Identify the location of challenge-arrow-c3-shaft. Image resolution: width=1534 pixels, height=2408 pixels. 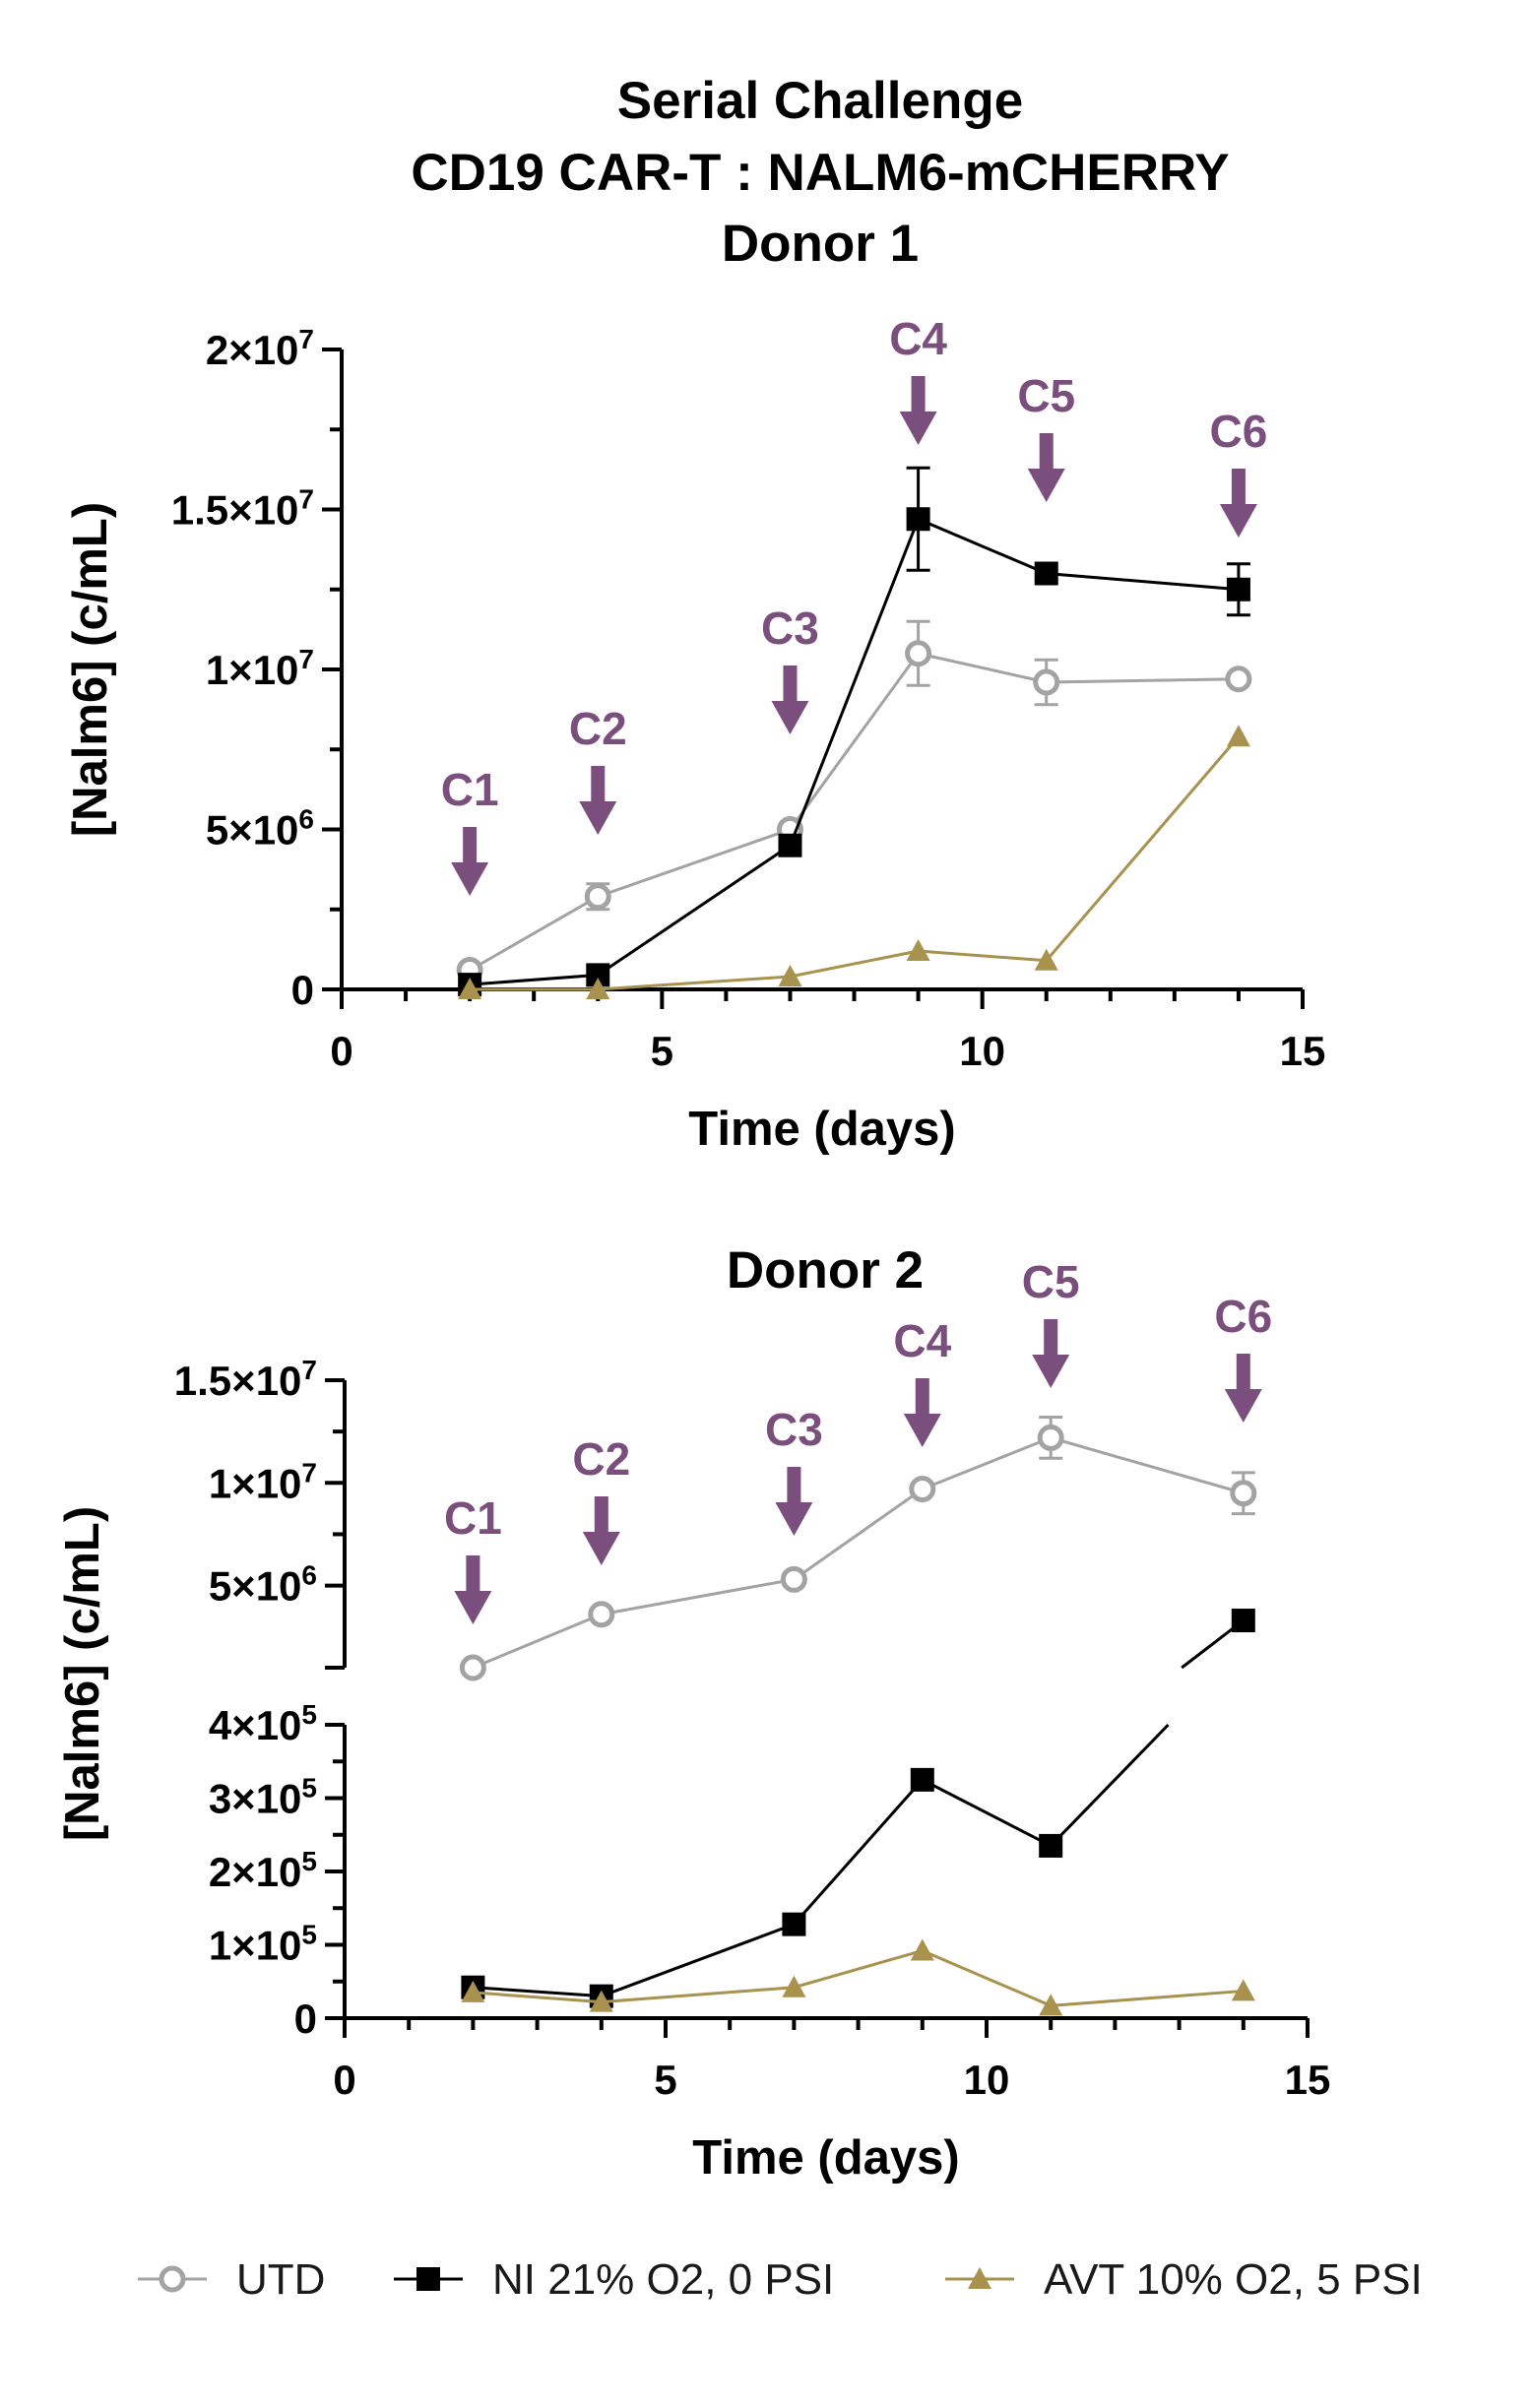
(791, 685).